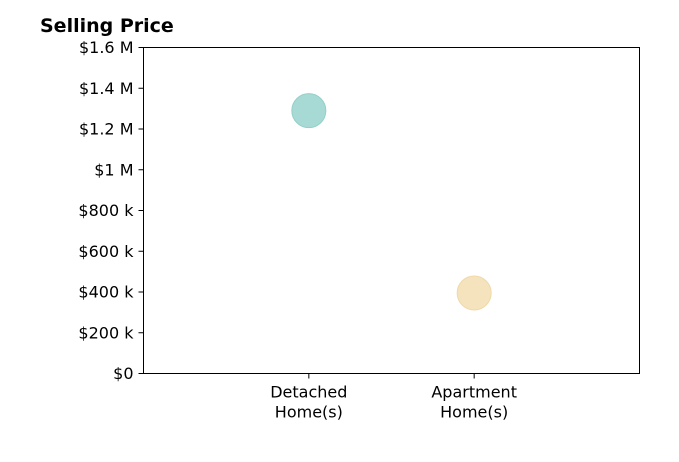  What do you see at coordinates (107, 26) in the screenshot?
I see `chart-title: Selling Price` at bounding box center [107, 26].